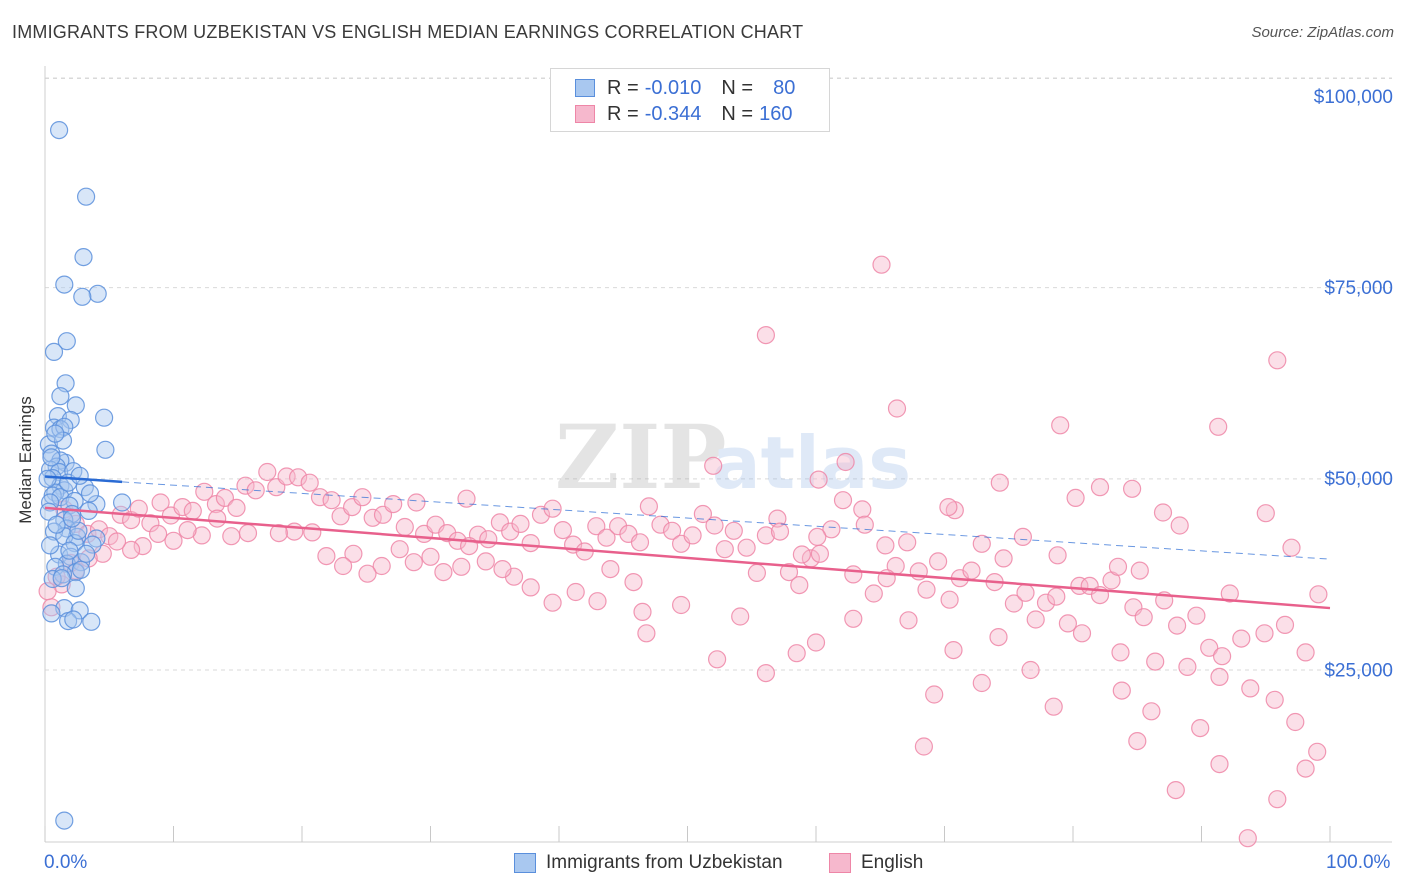 The height and width of the screenshot is (892, 1406). What do you see at coordinates (1358, 671) in the screenshot?
I see `y-tick-label: $25,000` at bounding box center [1358, 671].